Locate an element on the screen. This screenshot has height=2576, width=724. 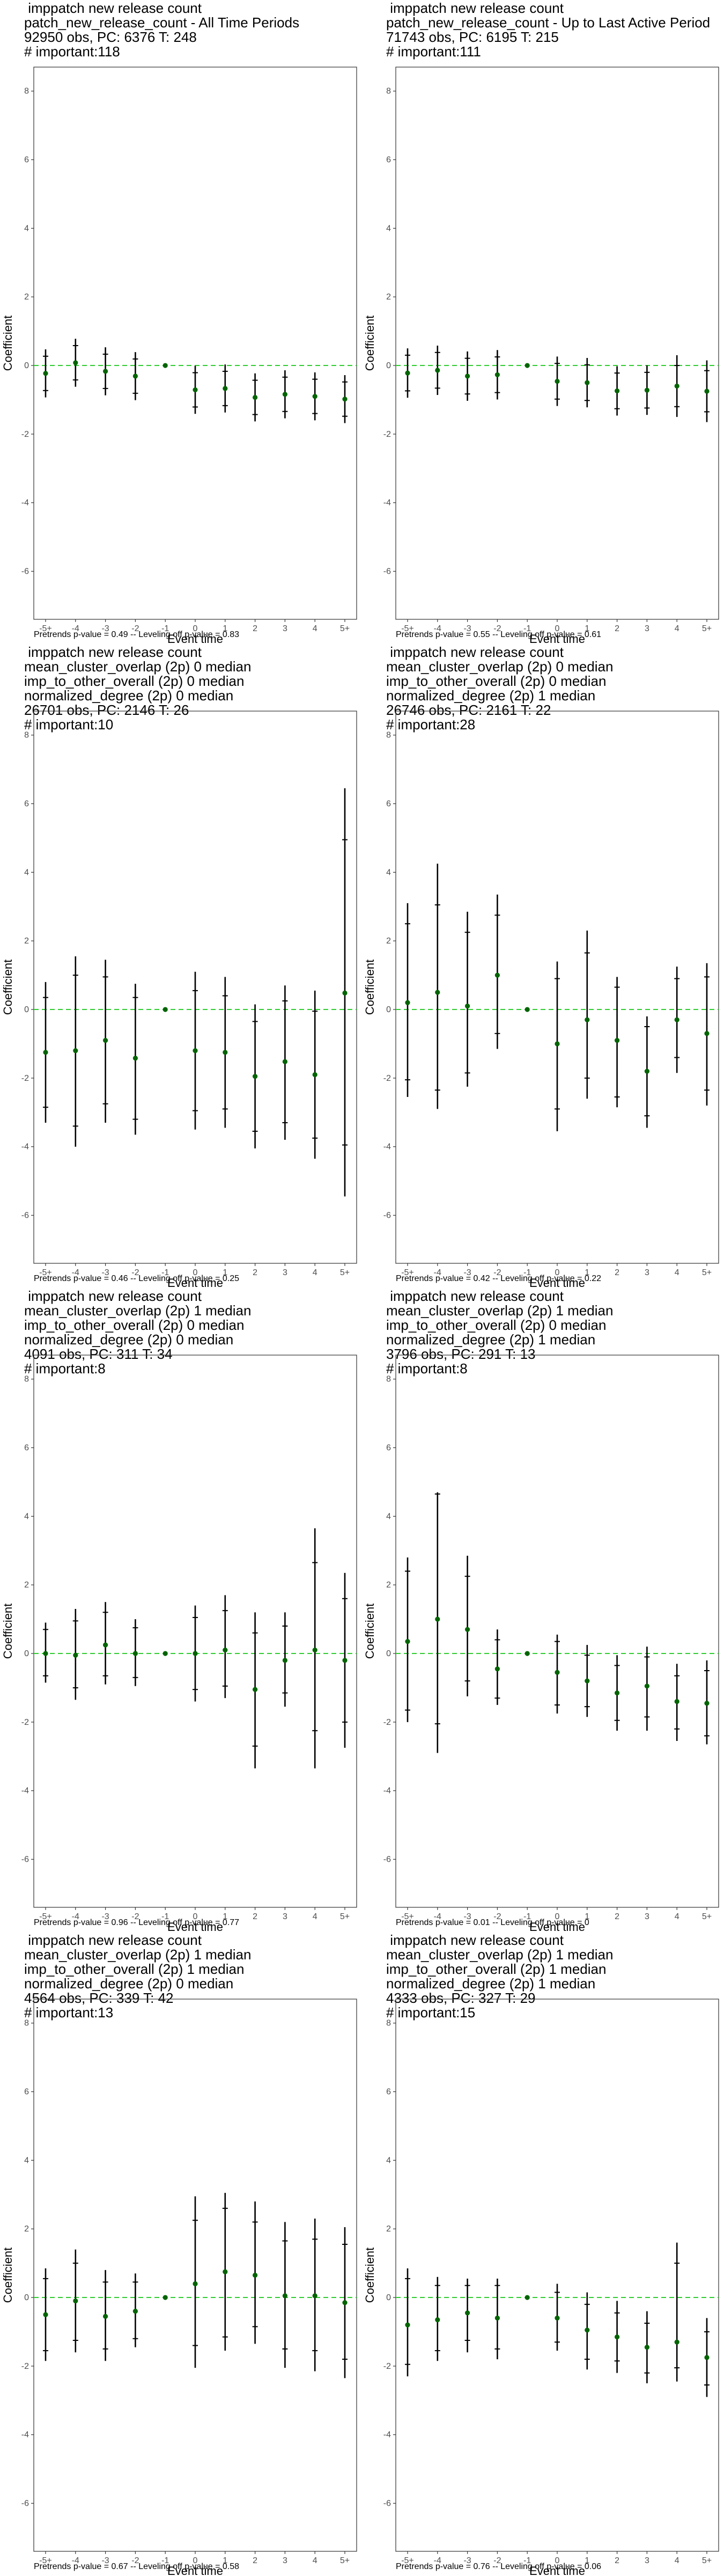
x-tick-label: -3 is located at coordinates (105, 1272).